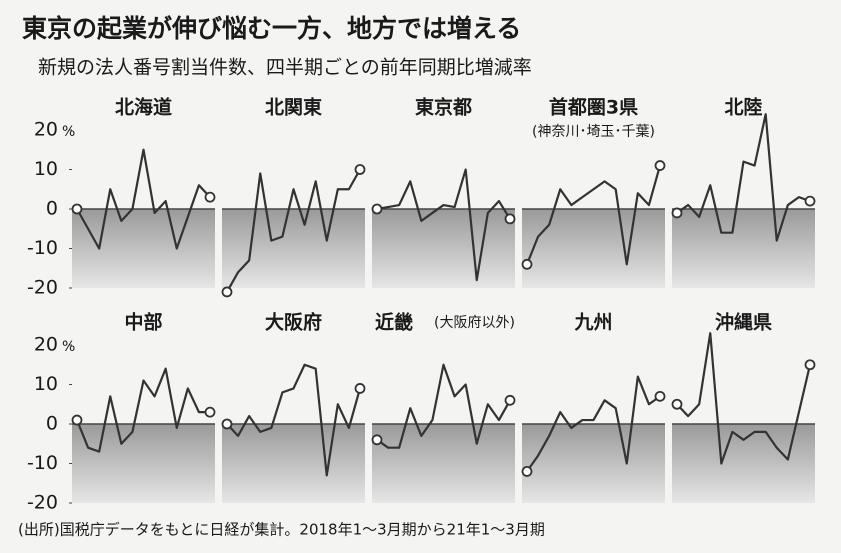 The width and height of the screenshot is (841, 553). I want to click on panel-subtitle: (大阪府以外), so click(474, 323).